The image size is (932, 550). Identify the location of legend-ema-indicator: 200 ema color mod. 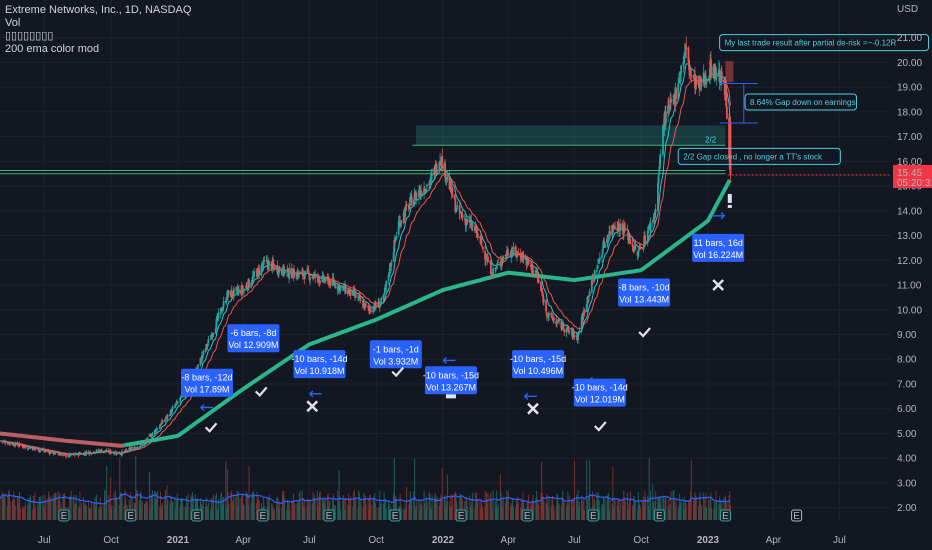
(52, 49).